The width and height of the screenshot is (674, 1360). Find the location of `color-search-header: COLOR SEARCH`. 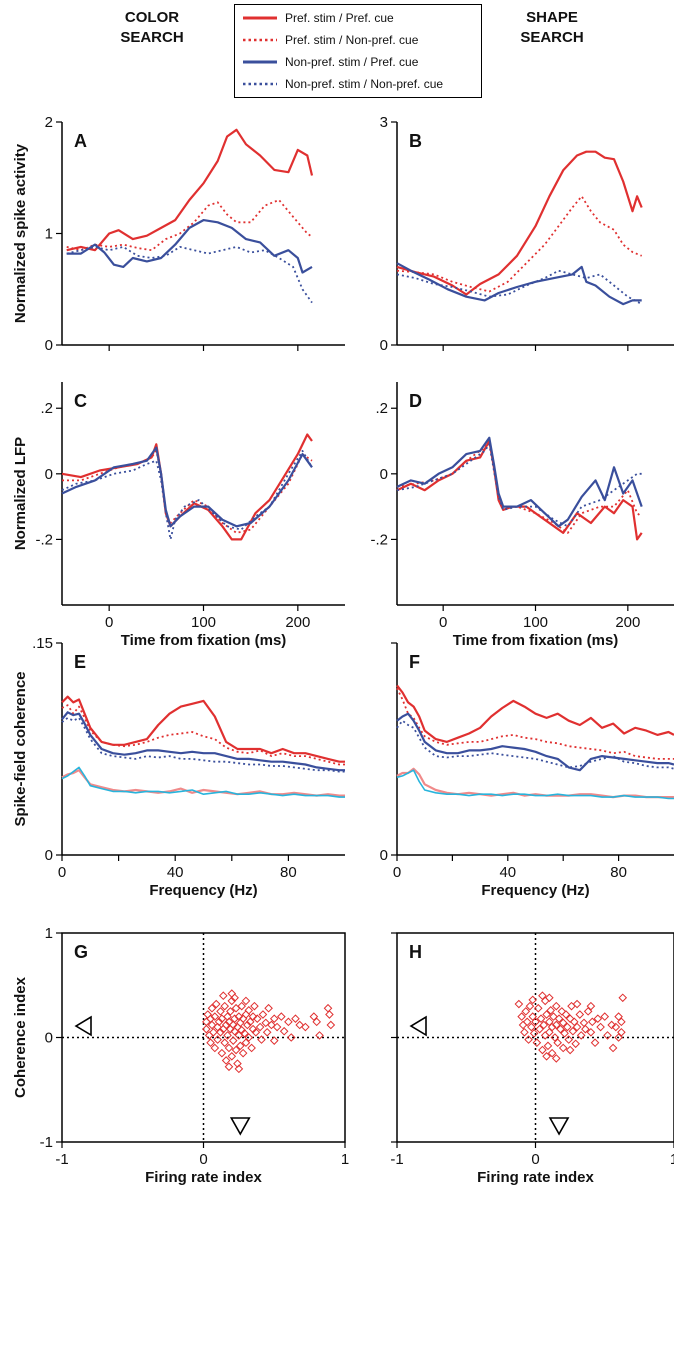

color-search-header: COLOR SEARCH is located at coordinates (152, 28).